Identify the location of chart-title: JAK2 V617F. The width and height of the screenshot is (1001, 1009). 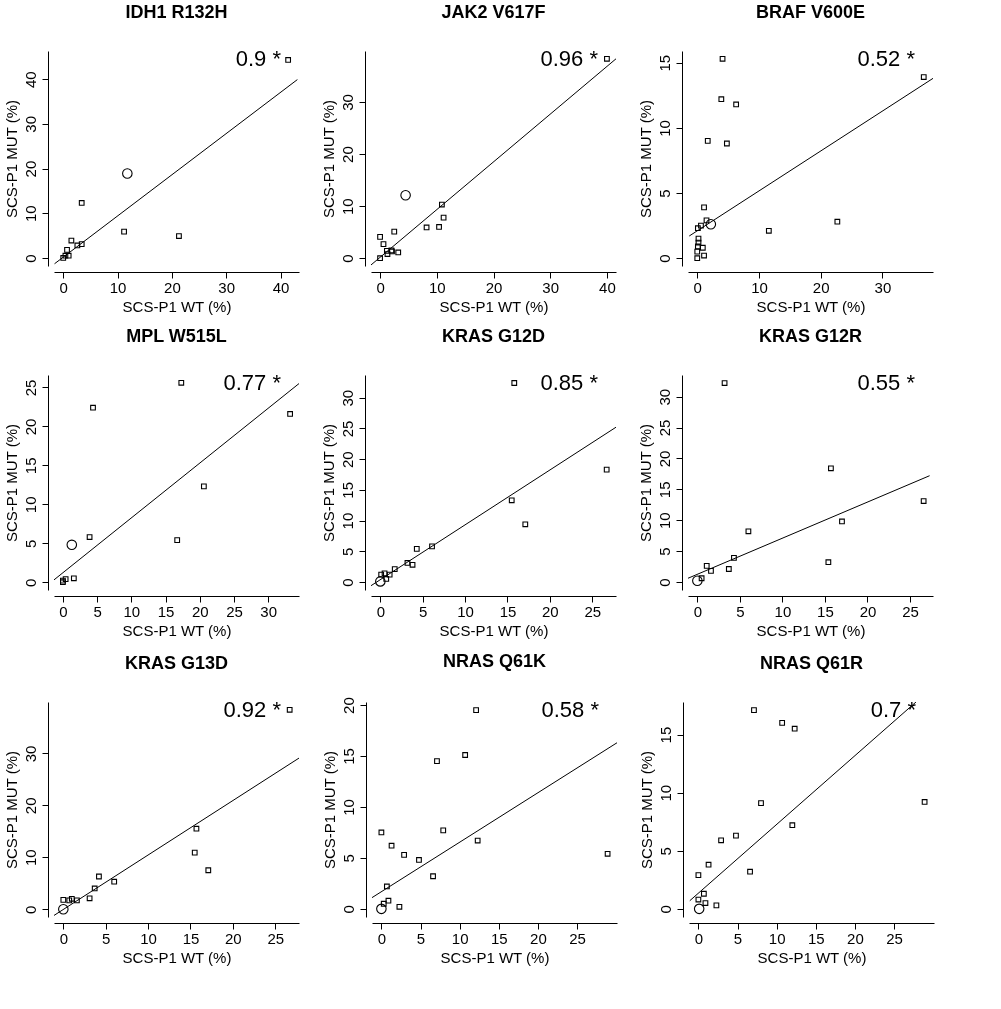
(493, 12).